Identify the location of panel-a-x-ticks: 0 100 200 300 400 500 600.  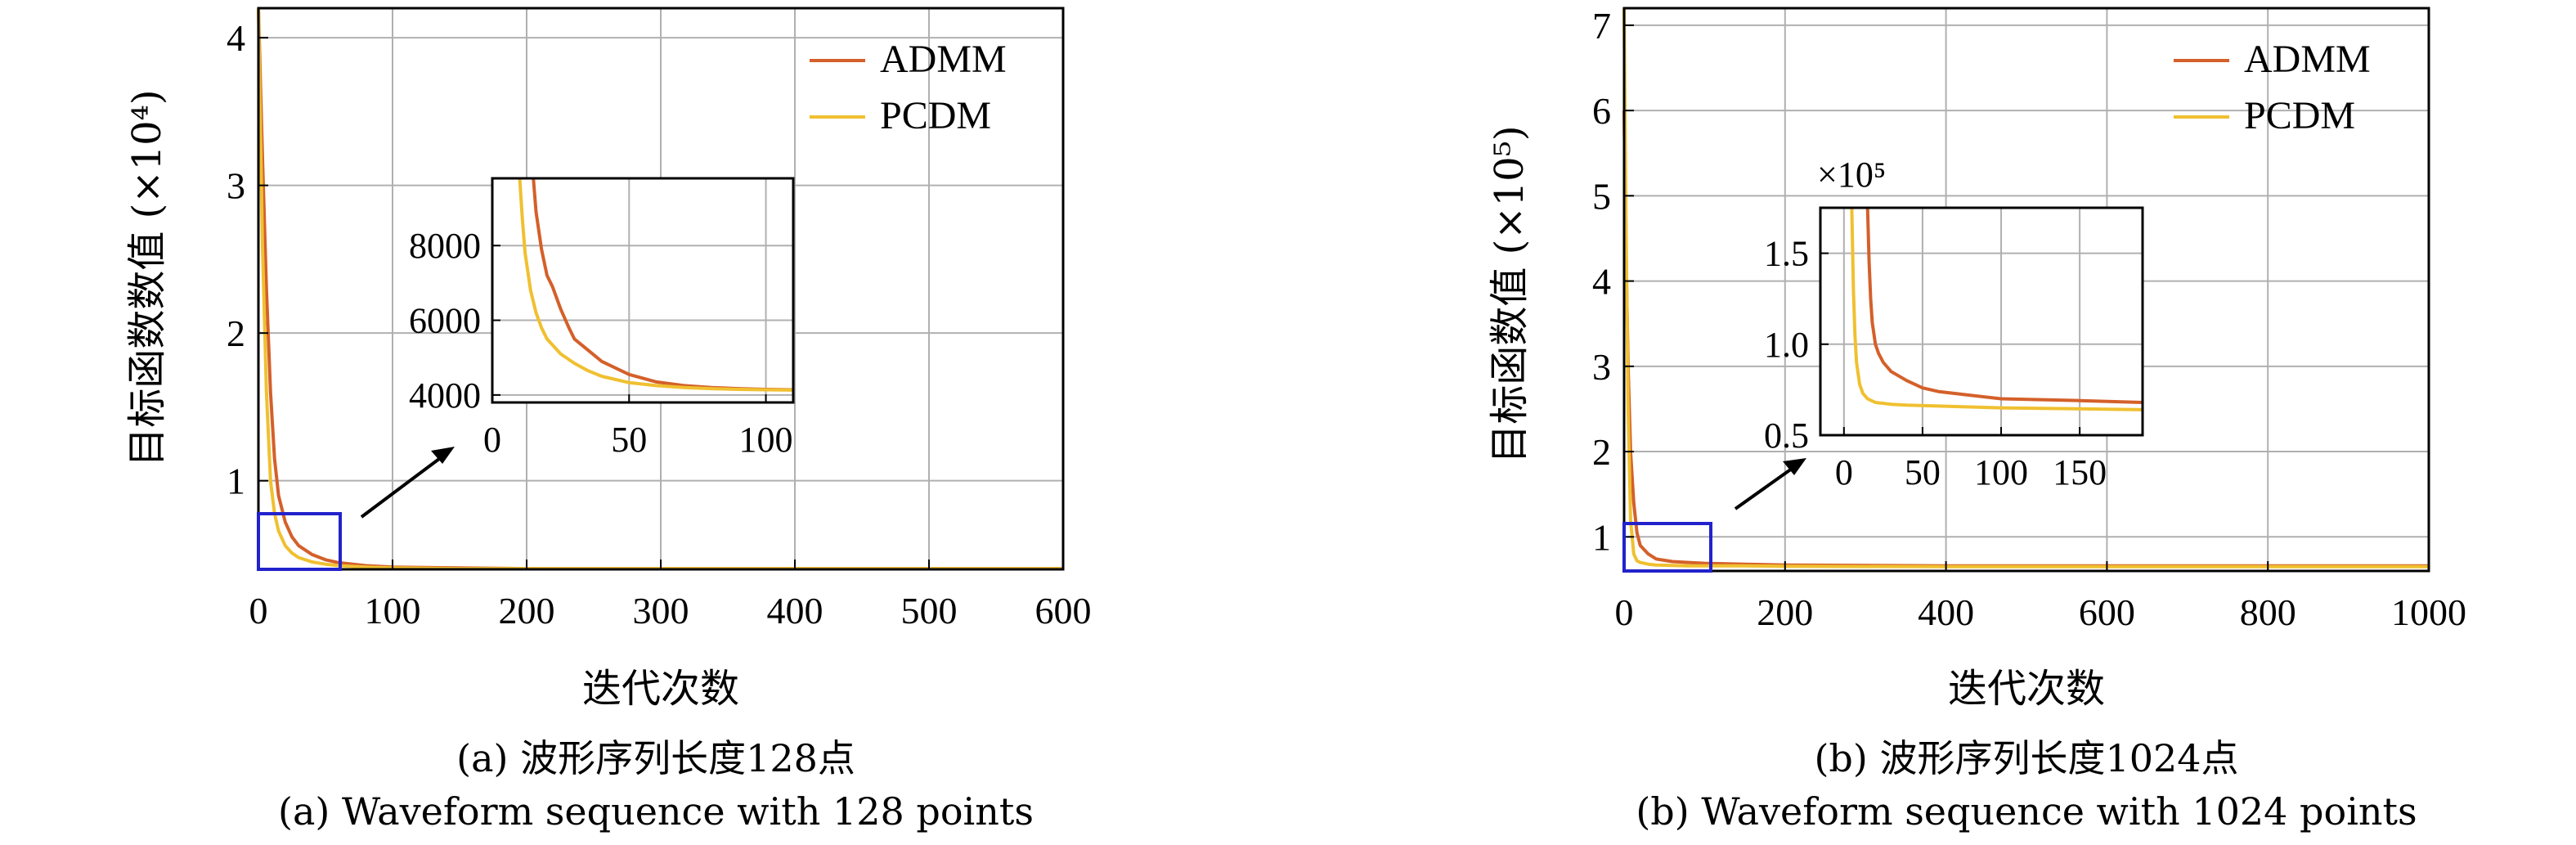
(671, 596).